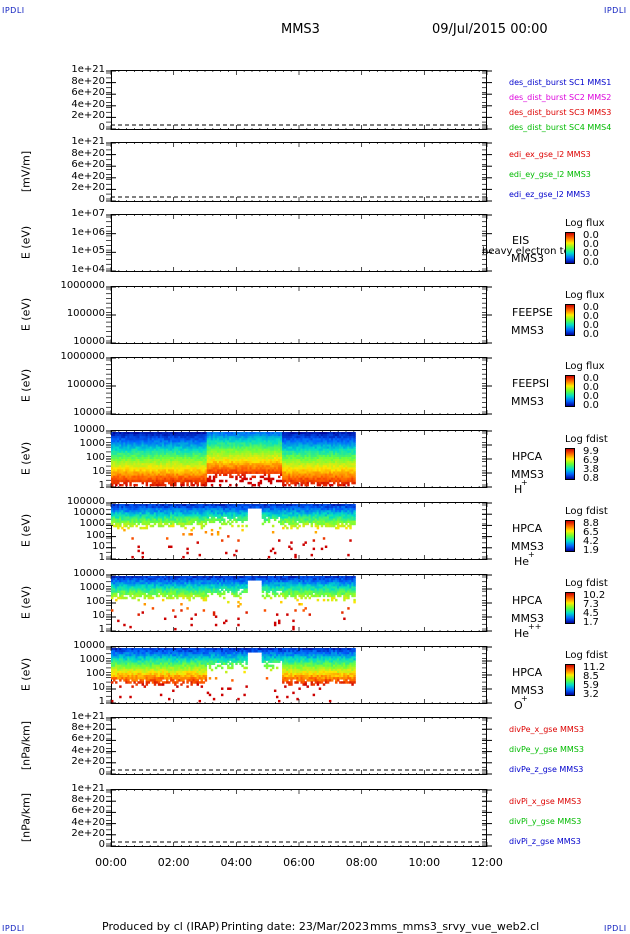 Image resolution: width=630 pixels, height=934 pixels. I want to click on p5-colorbar-title: Log flux, so click(585, 366).